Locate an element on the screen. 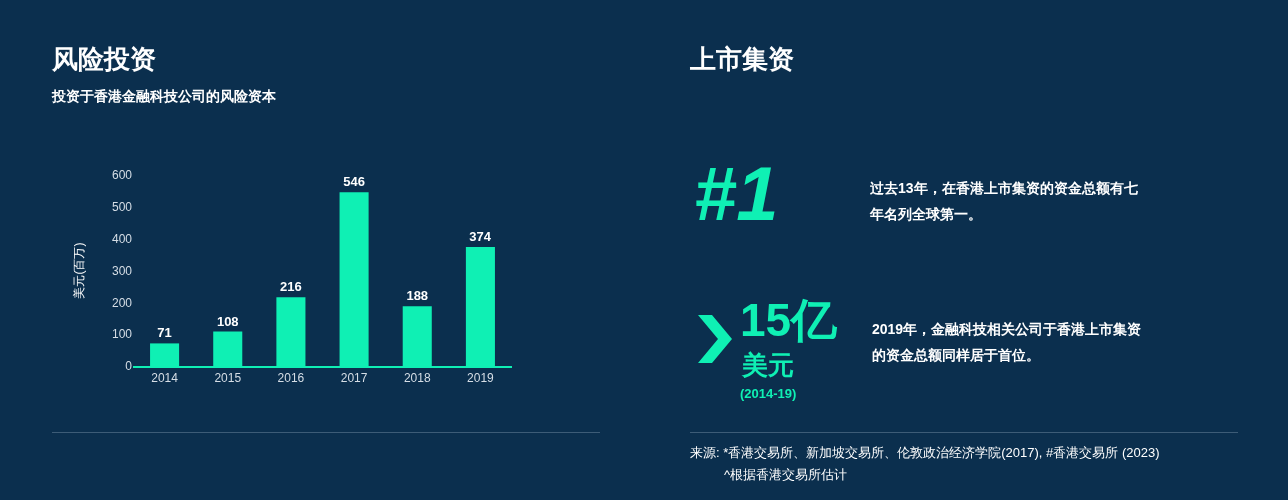 This screenshot has height=500, width=1288. x-tick-label: 2015 is located at coordinates (228, 377).